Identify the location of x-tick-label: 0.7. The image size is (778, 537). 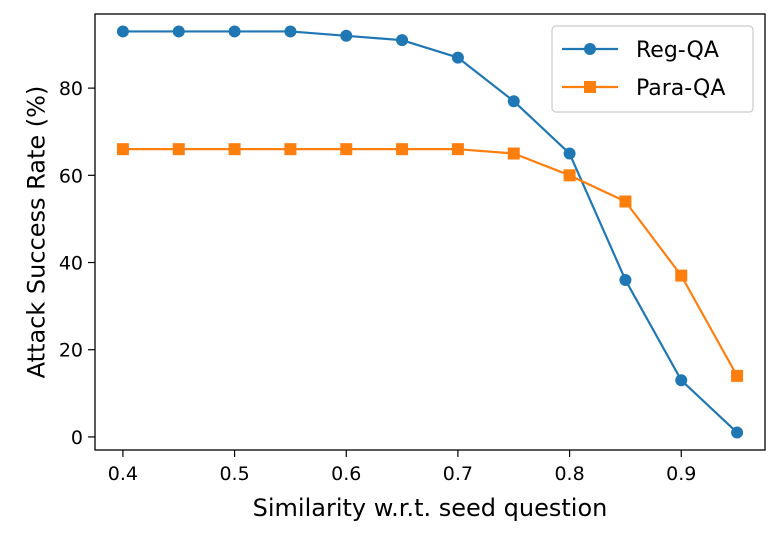
(458, 474).